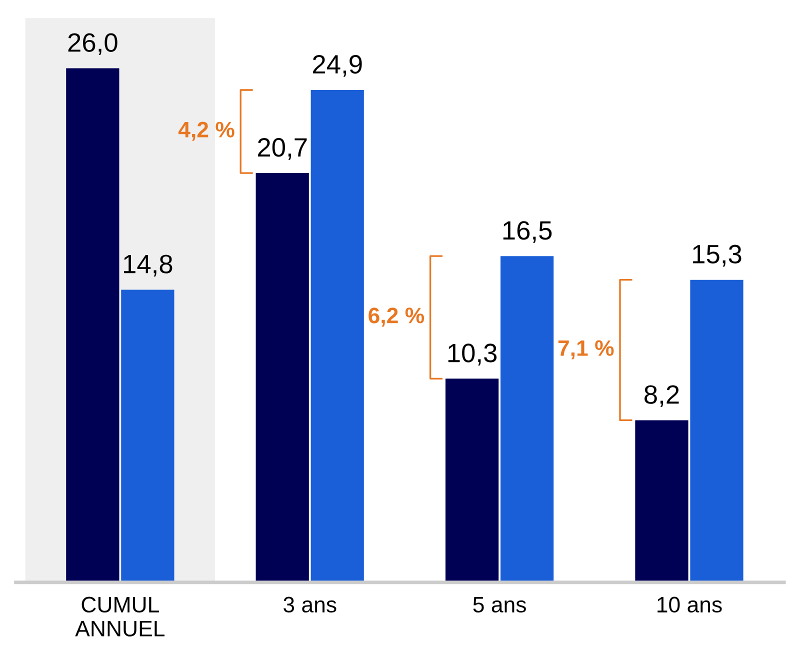 The image size is (792, 658). What do you see at coordinates (396, 317) in the screenshot?
I see `annotation: 6,2 %` at bounding box center [396, 317].